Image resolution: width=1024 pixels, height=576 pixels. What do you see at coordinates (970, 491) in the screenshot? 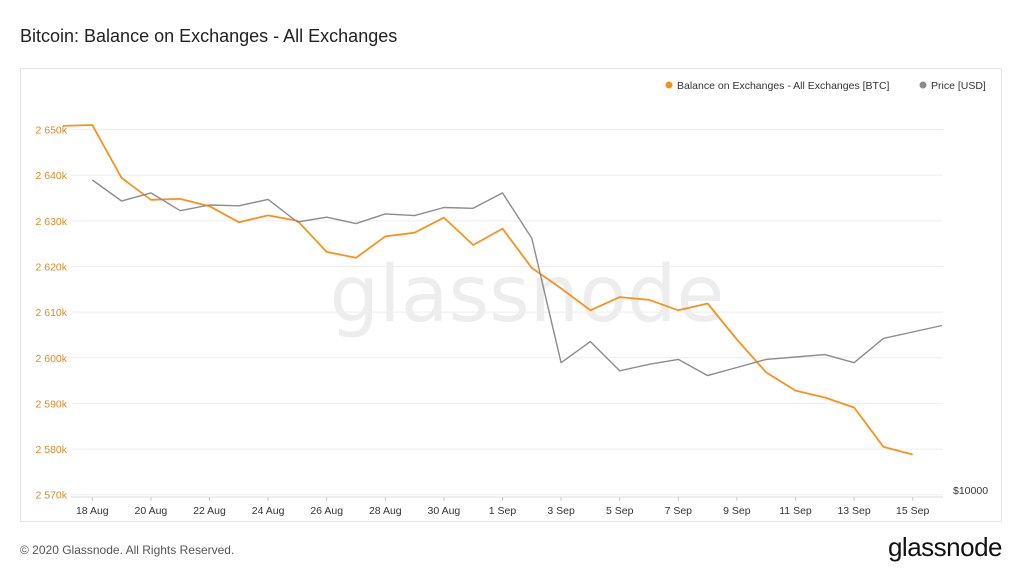
I see `y-right-tick-label: $10000` at bounding box center [970, 491].